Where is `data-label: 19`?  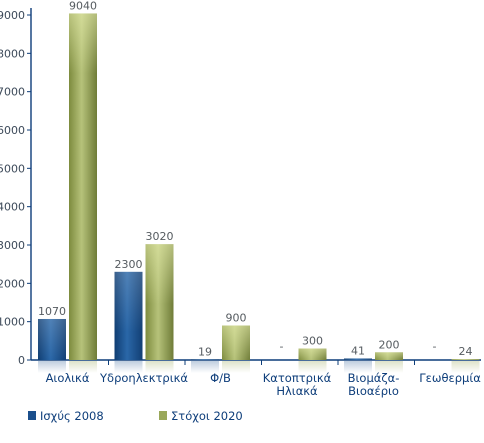 data-label: 19 is located at coordinates (205, 351).